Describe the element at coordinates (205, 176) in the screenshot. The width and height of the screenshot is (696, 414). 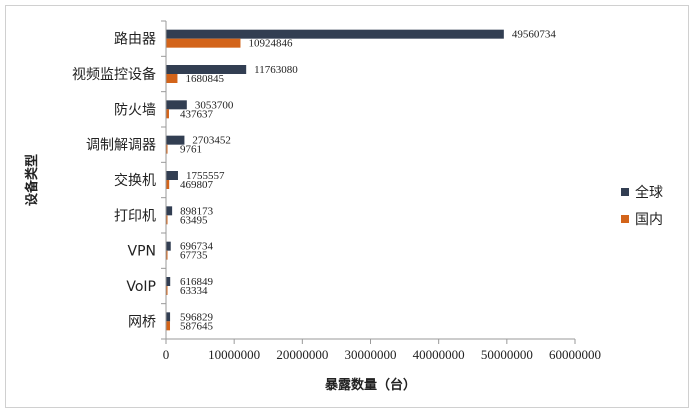
I see `value-label: 1755557` at that location.